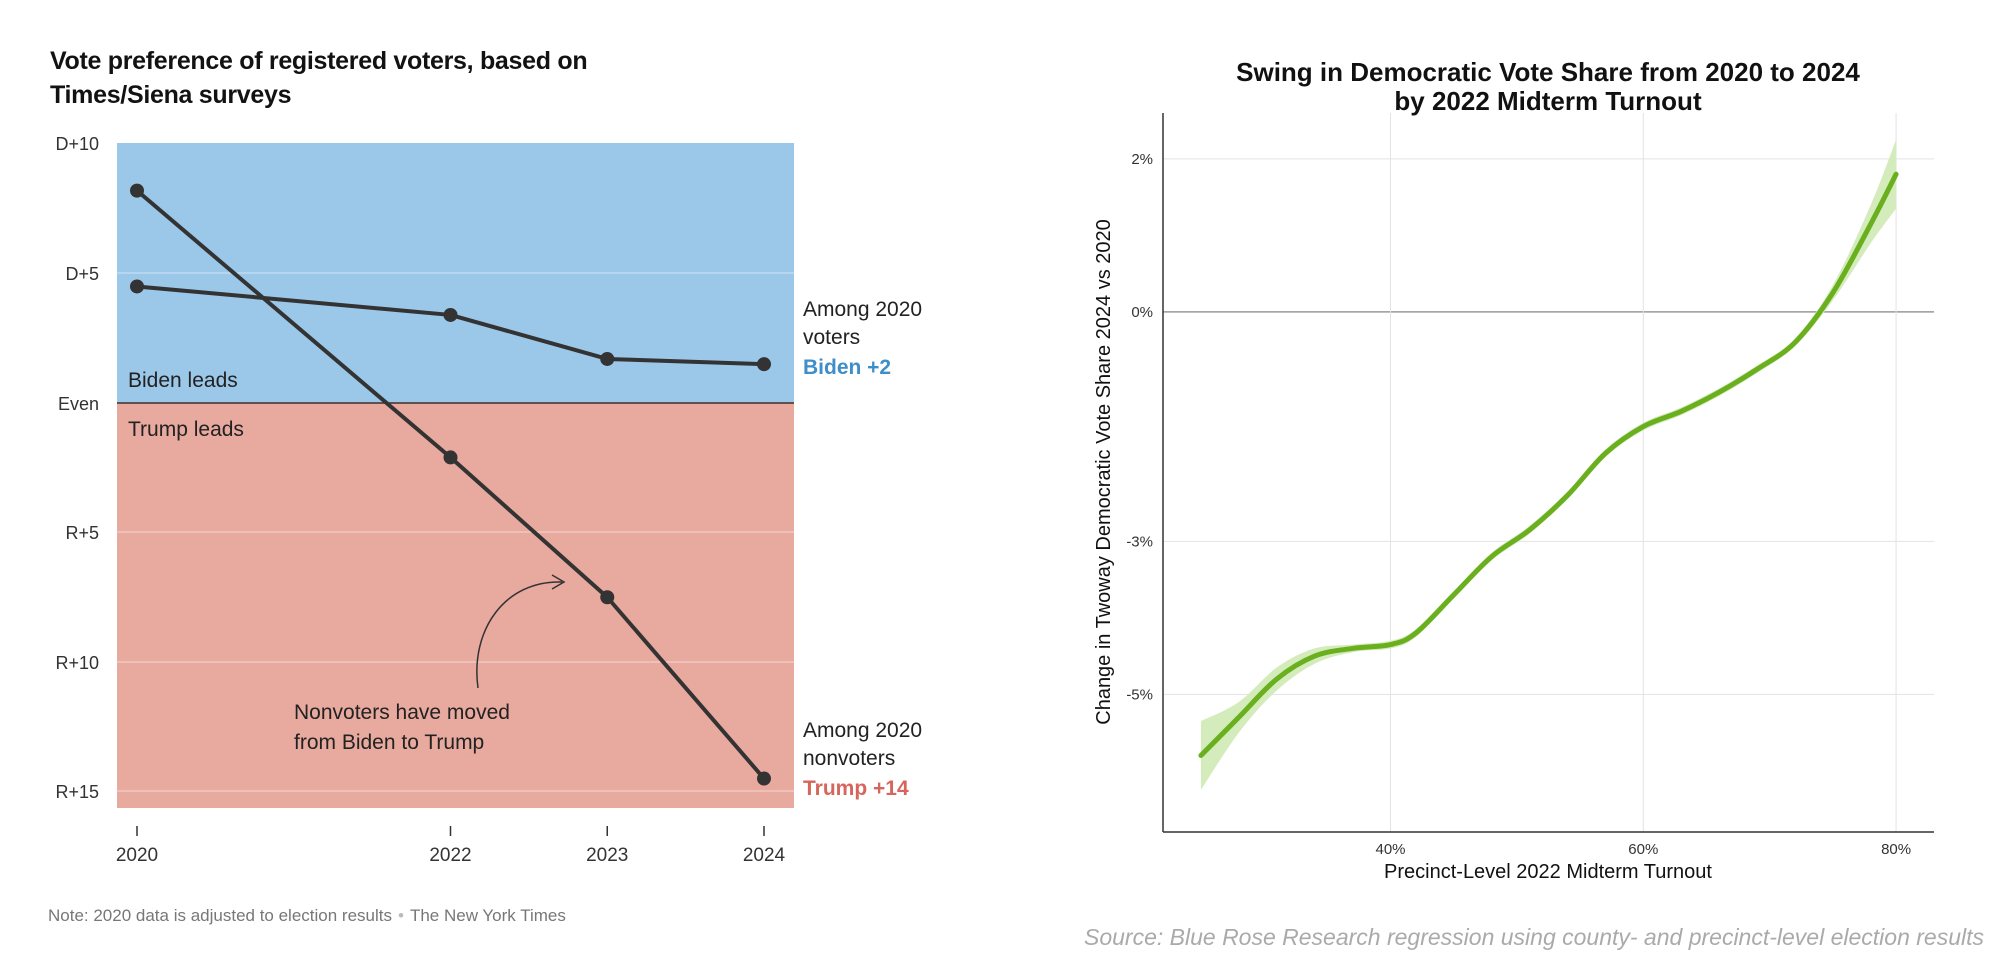 The image size is (2000, 971). I want to click on voters-label-line1: Among 2020, so click(862, 309).